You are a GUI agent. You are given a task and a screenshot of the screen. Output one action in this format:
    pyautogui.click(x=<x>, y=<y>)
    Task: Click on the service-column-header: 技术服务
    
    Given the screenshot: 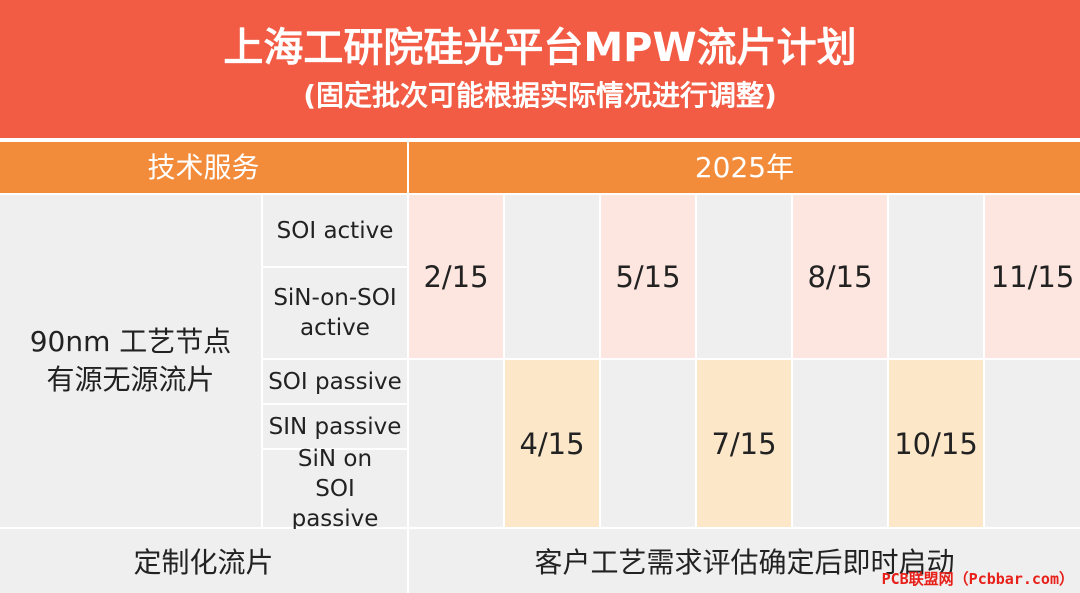 What is the action you would take?
    pyautogui.click(x=203, y=167)
    